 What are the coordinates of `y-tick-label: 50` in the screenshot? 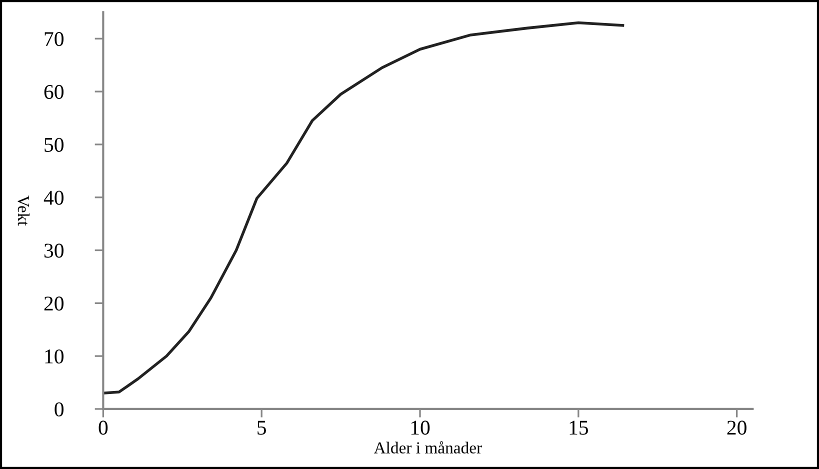 It's located at (54, 145).